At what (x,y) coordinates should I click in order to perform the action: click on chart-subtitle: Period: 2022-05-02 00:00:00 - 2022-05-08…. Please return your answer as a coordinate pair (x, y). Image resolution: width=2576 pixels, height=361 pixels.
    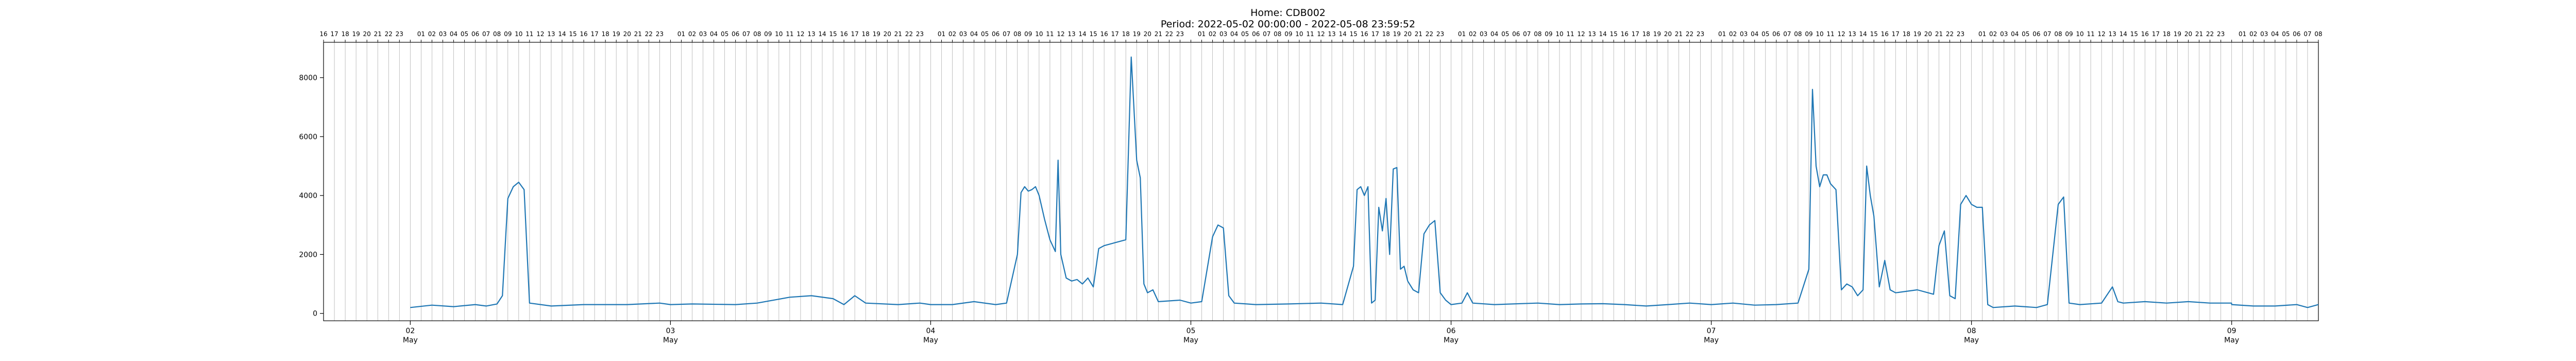
    Looking at the image, I should click on (1288, 24).